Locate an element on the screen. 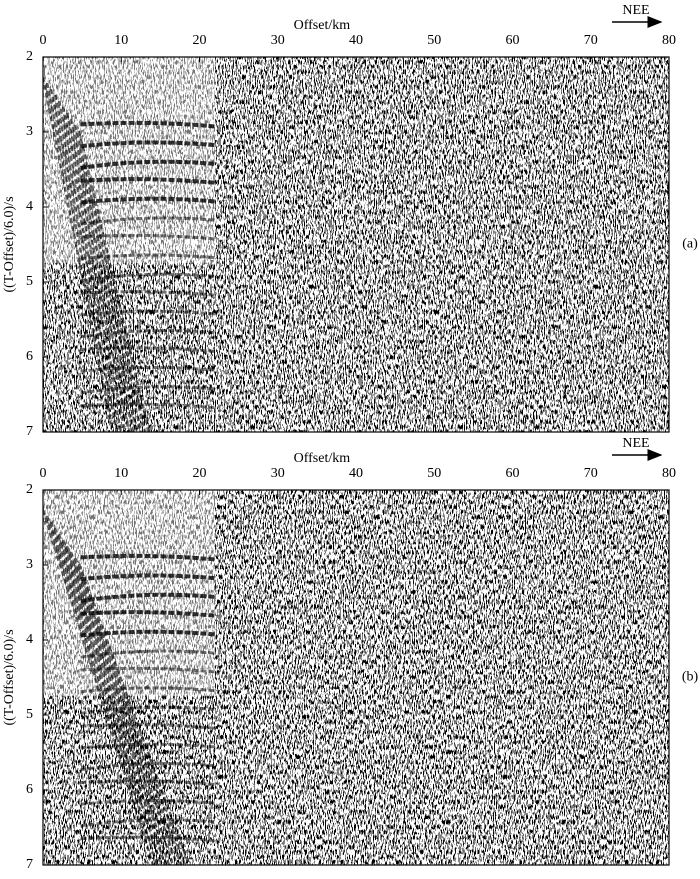 The image size is (700, 879). panel-label: (b) is located at coordinates (690, 677).